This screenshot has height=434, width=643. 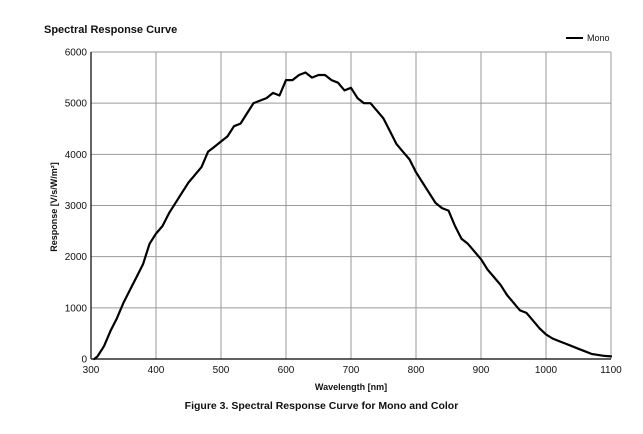 What do you see at coordinates (84, 360) in the screenshot?
I see `y-tick-label-0: 0` at bounding box center [84, 360].